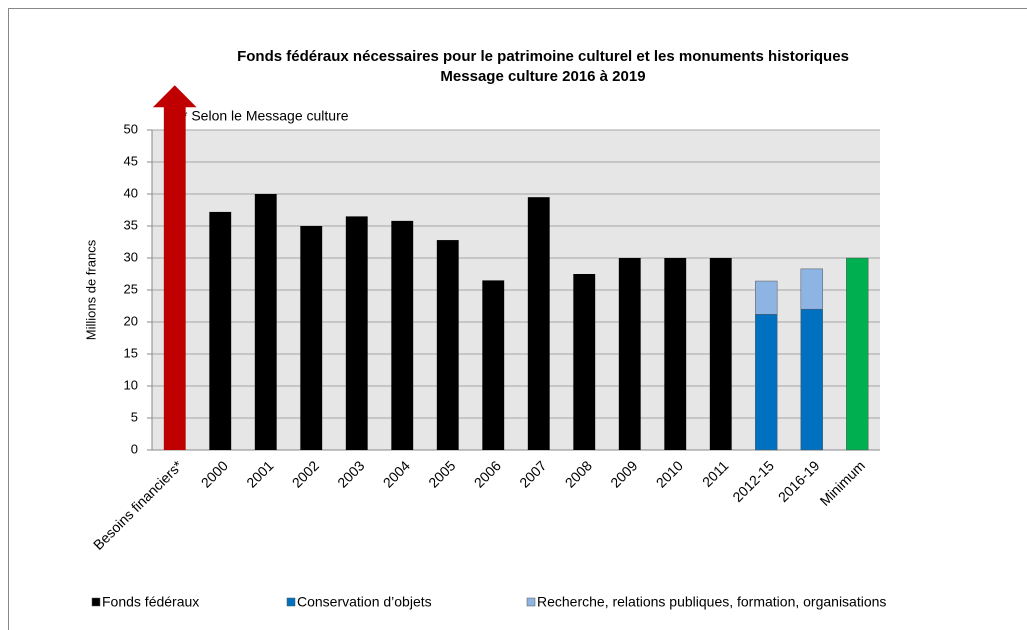 The width and height of the screenshot is (1027, 630). What do you see at coordinates (265, 116) in the screenshot?
I see `annotation: * Selon le Message culture` at bounding box center [265, 116].